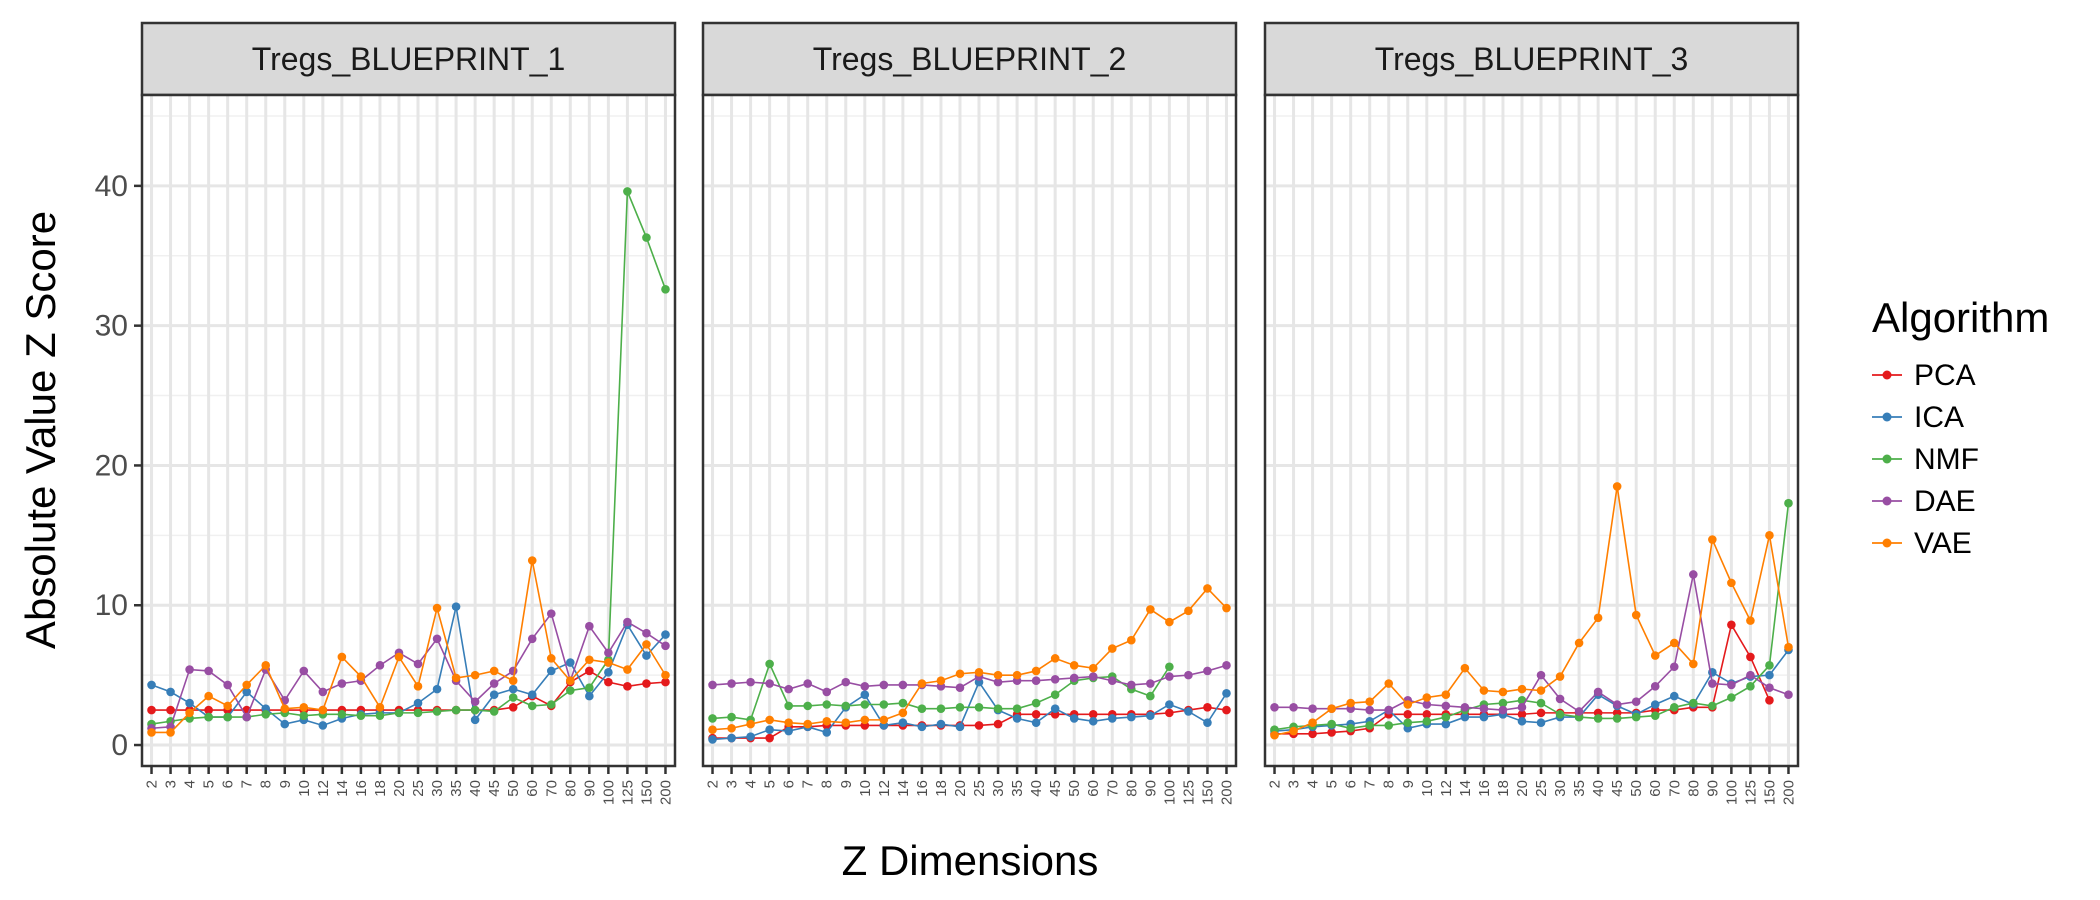 The width and height of the screenshot is (2100, 900). I want to click on x-tick-label: 200, so click(1226, 792).